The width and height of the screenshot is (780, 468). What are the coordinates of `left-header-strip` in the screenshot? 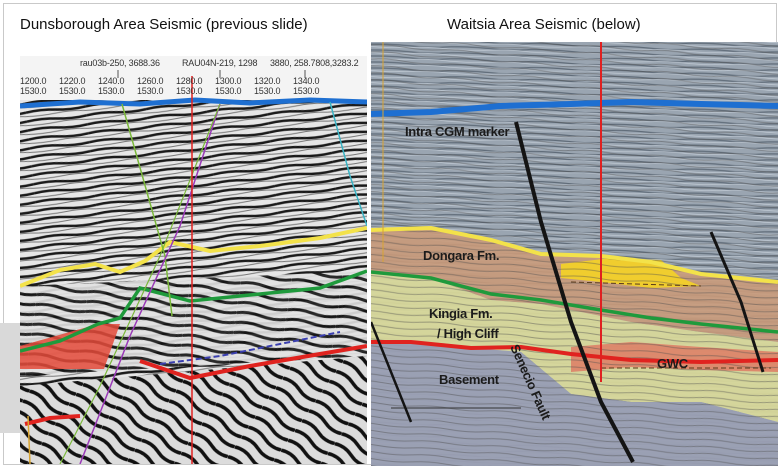 It's located at (193, 78).